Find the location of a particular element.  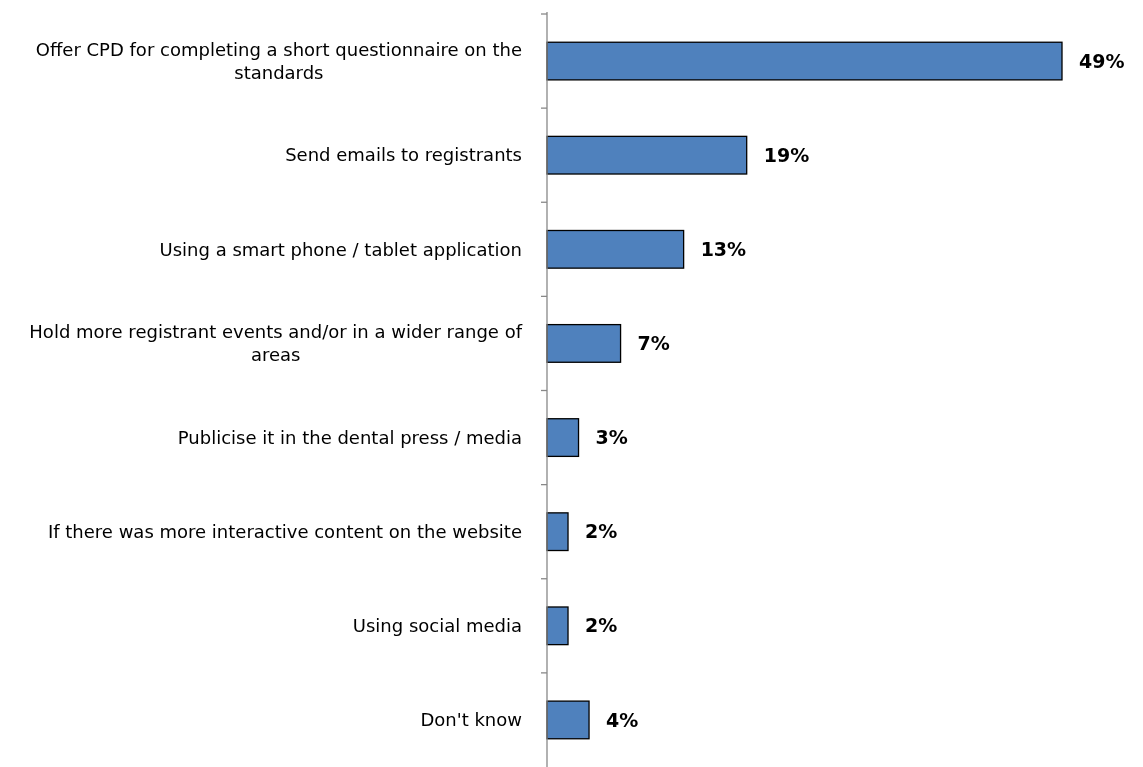

data-label: 19% is located at coordinates (786, 154).